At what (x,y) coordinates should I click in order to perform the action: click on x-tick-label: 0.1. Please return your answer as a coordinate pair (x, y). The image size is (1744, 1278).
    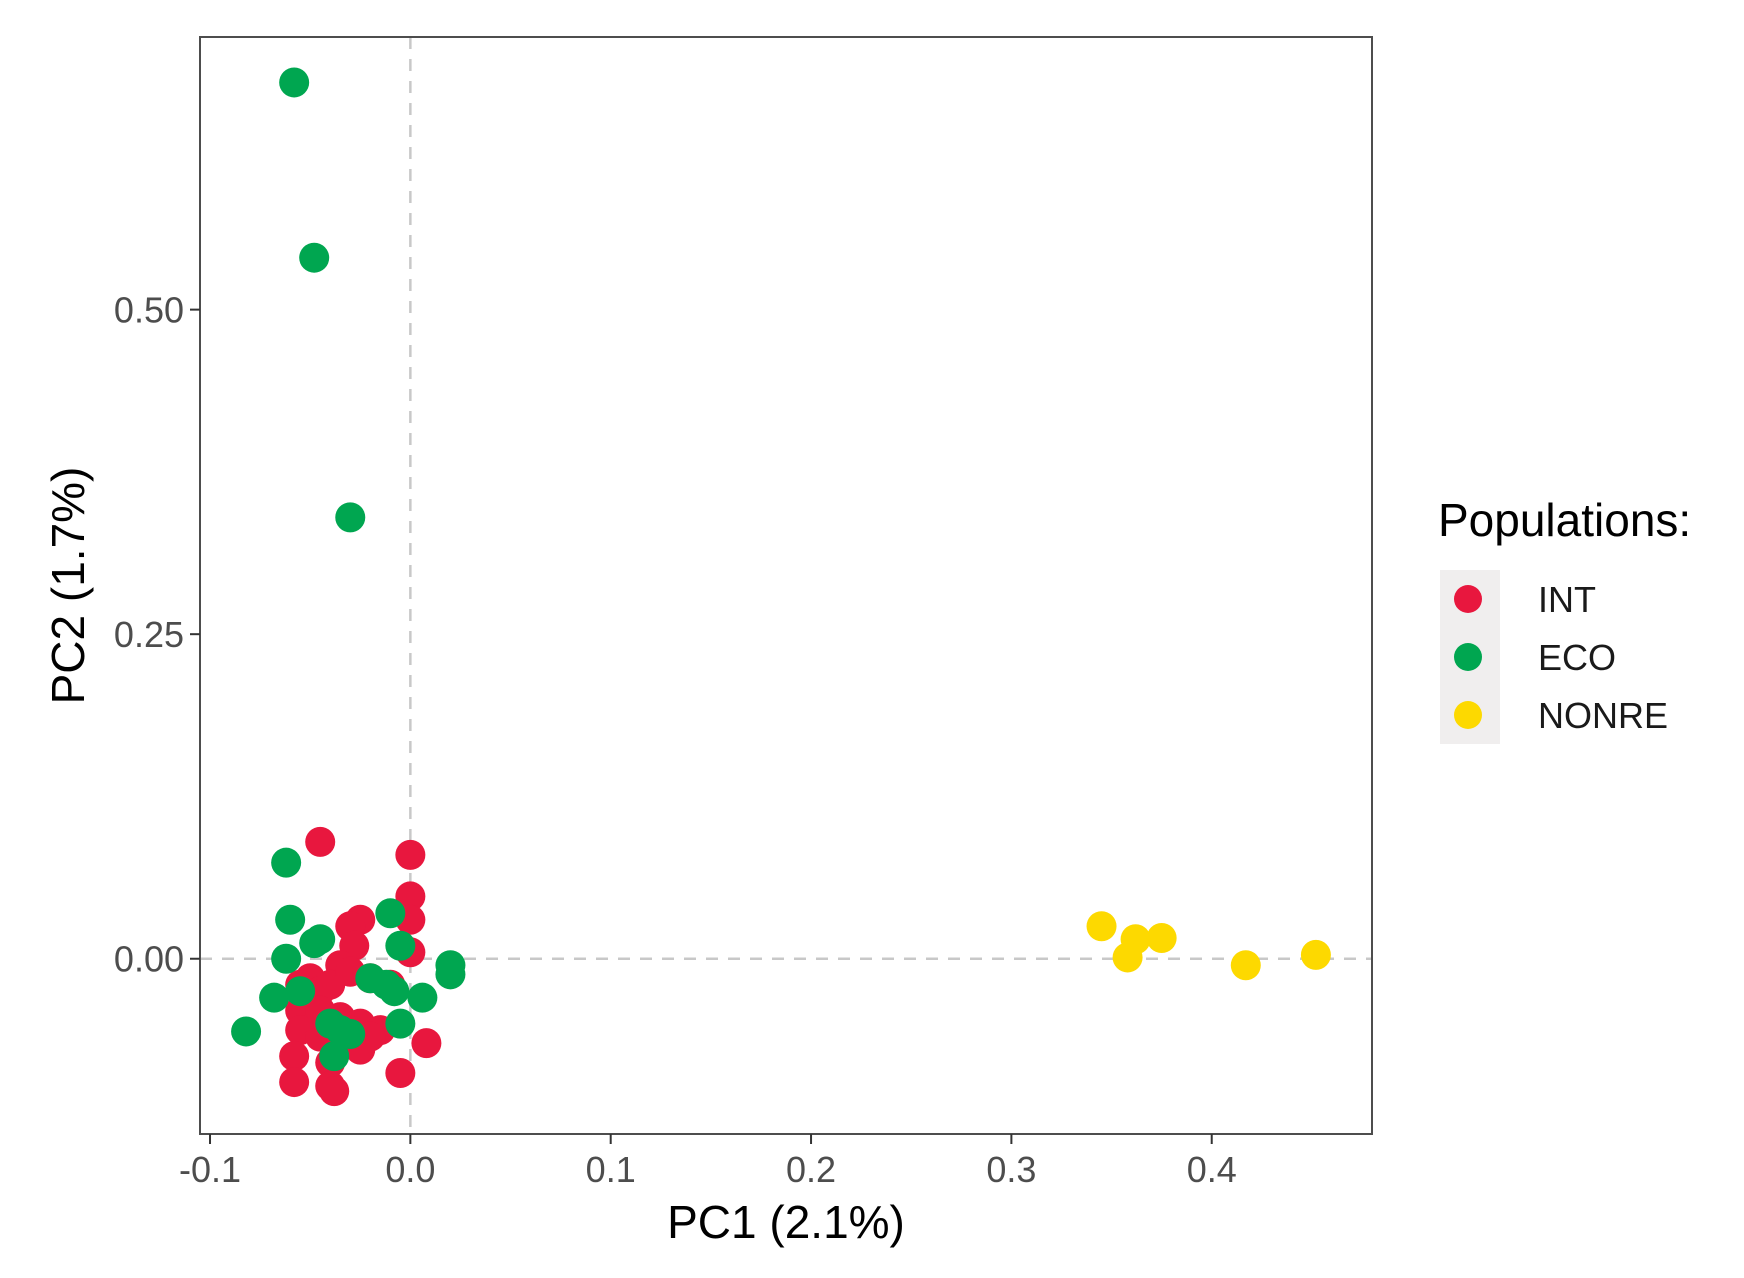
    Looking at the image, I should click on (611, 1169).